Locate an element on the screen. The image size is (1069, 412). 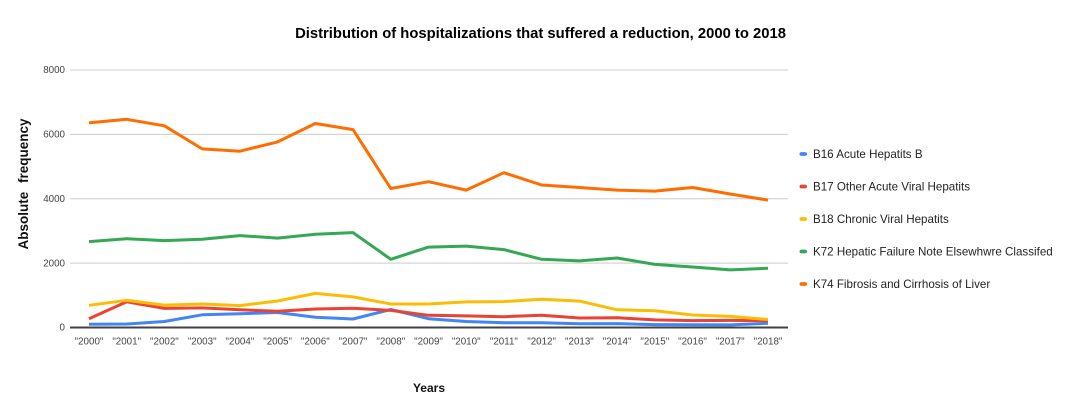
svg-text: "2009" is located at coordinates (428, 342).